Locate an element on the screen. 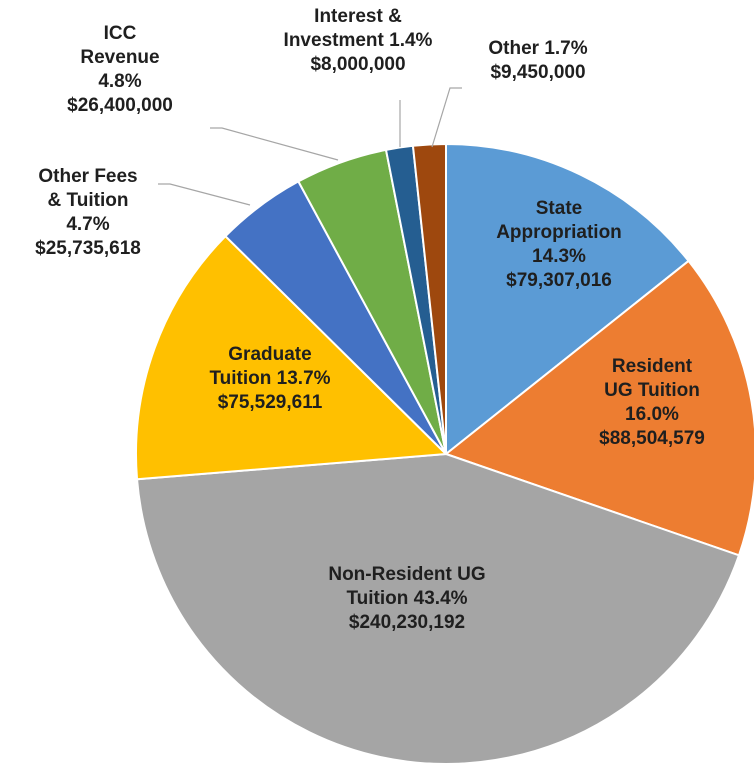 This screenshot has height=765, width=754. label-amount: $240,230,192 is located at coordinates (407, 622).